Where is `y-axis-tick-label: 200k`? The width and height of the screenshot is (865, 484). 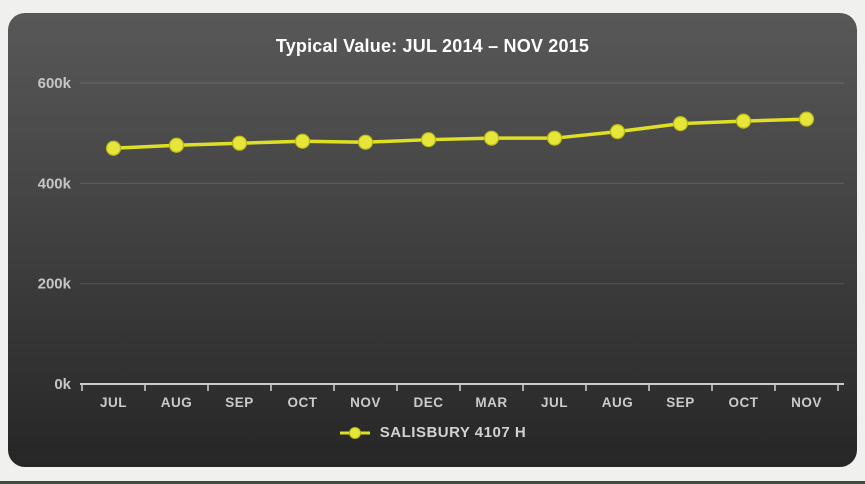 y-axis-tick-label: 200k is located at coordinates (55, 284).